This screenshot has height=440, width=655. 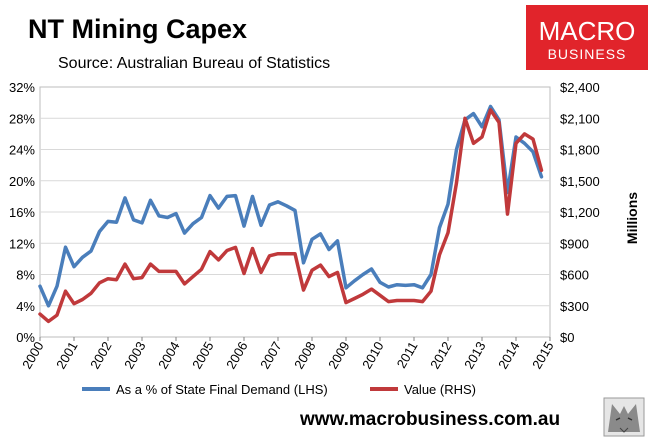 What do you see at coordinates (304, 355) in the screenshot?
I see `x-tick-label: 2008` at bounding box center [304, 355].